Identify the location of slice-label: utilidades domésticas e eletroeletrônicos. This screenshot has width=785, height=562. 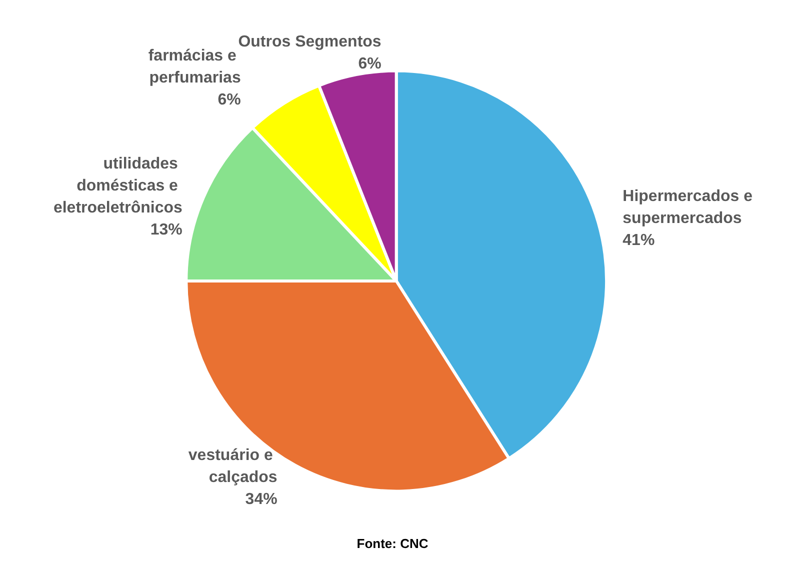
(117, 185).